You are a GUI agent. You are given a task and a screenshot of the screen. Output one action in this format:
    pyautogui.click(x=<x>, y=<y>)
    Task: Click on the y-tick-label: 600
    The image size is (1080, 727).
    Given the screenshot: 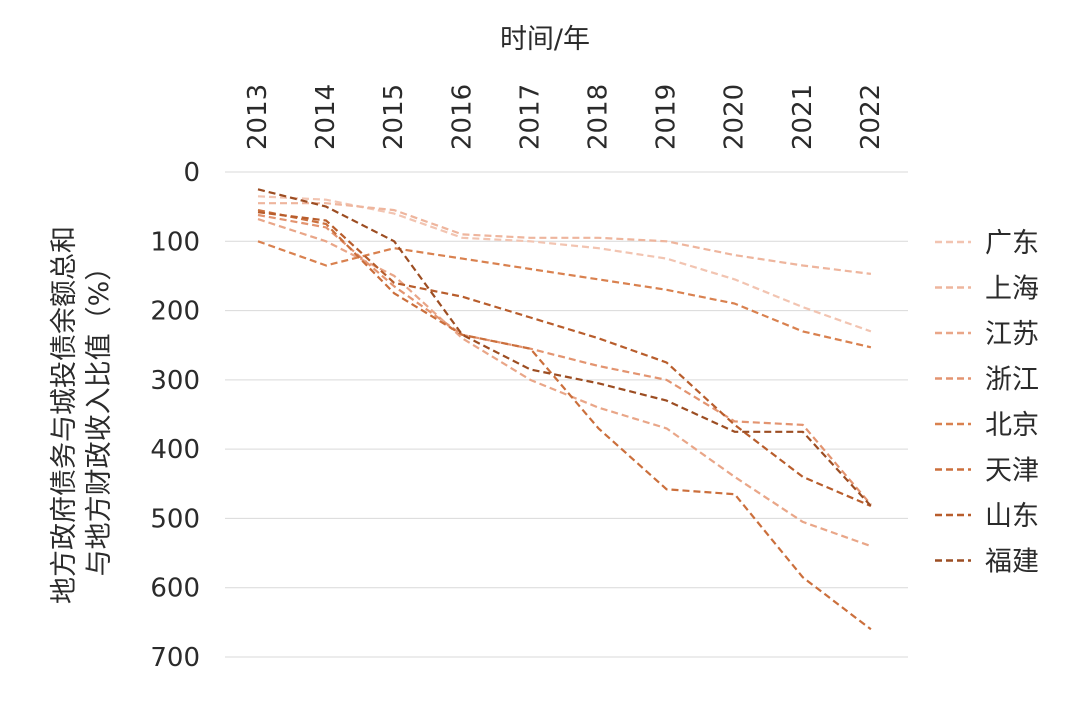 What is the action you would take?
    pyautogui.click(x=175, y=589)
    